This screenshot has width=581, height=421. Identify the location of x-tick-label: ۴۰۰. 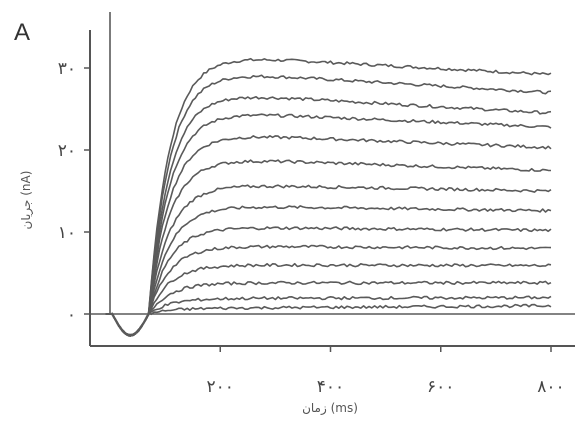
(330, 387).